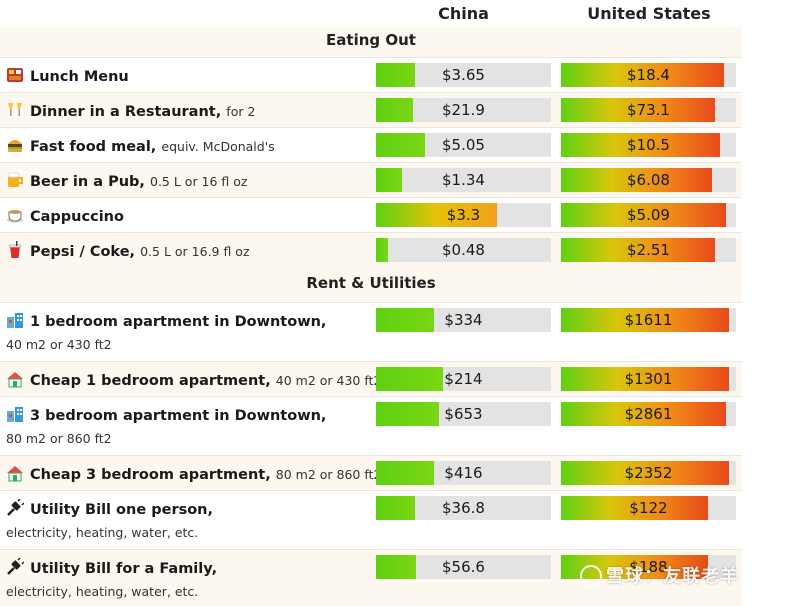  I want to click on table-row: Cappuccino $3.3 $5.09, so click(371, 214).